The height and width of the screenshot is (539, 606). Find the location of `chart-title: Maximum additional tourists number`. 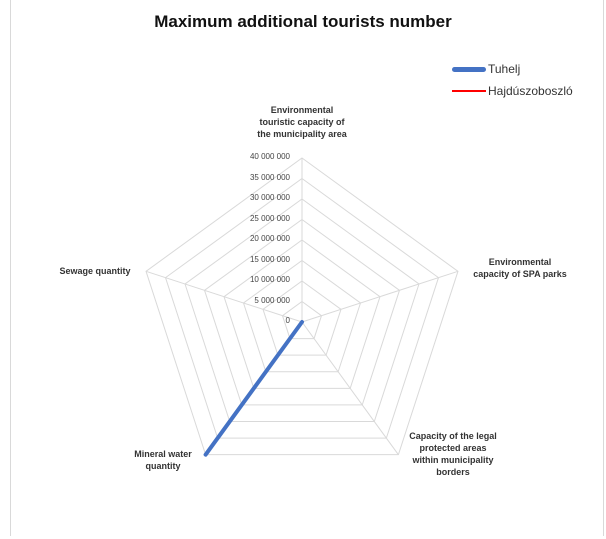

chart-title: Maximum additional tourists number is located at coordinates (303, 21).